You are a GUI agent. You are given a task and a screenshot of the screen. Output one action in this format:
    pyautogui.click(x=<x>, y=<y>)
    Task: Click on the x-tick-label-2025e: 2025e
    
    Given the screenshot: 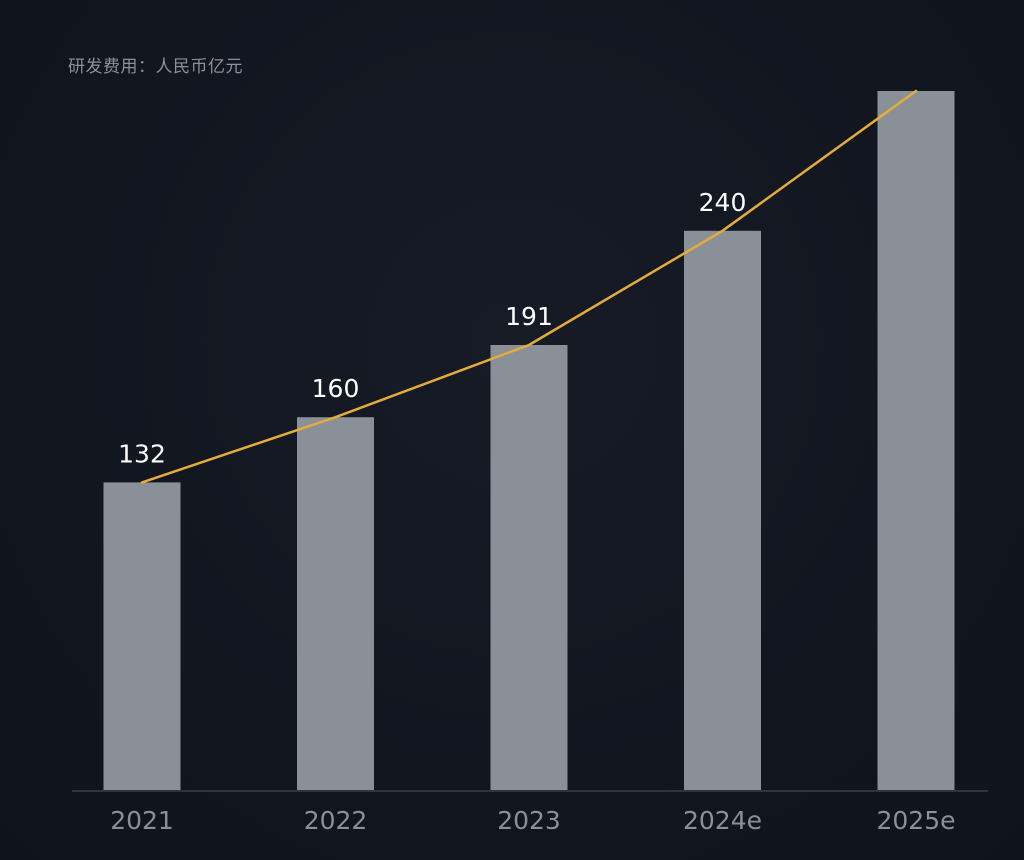 What is the action you would take?
    pyautogui.click(x=915, y=820)
    